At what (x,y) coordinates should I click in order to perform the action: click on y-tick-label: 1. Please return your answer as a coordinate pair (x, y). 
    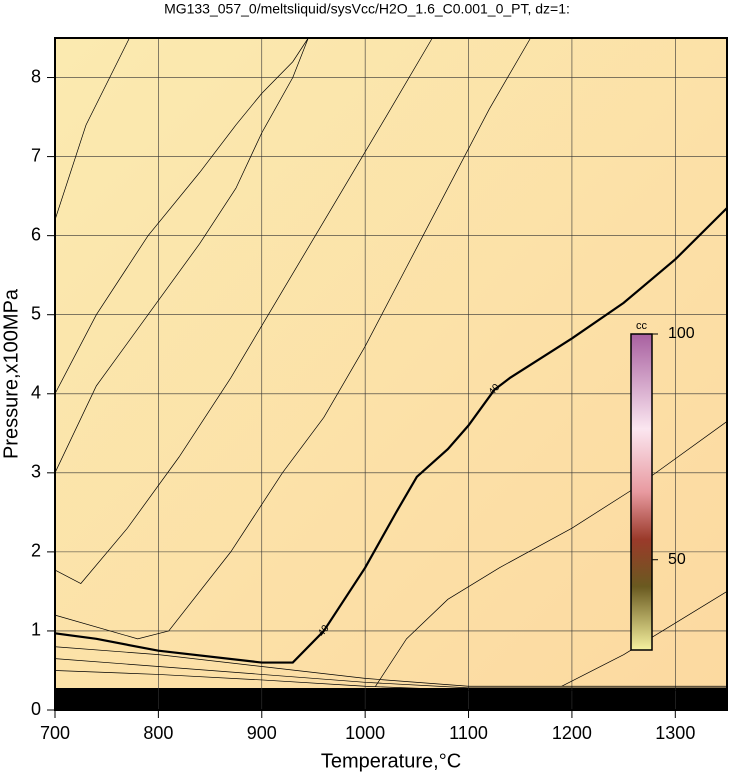
    Looking at the image, I should click on (36, 630).